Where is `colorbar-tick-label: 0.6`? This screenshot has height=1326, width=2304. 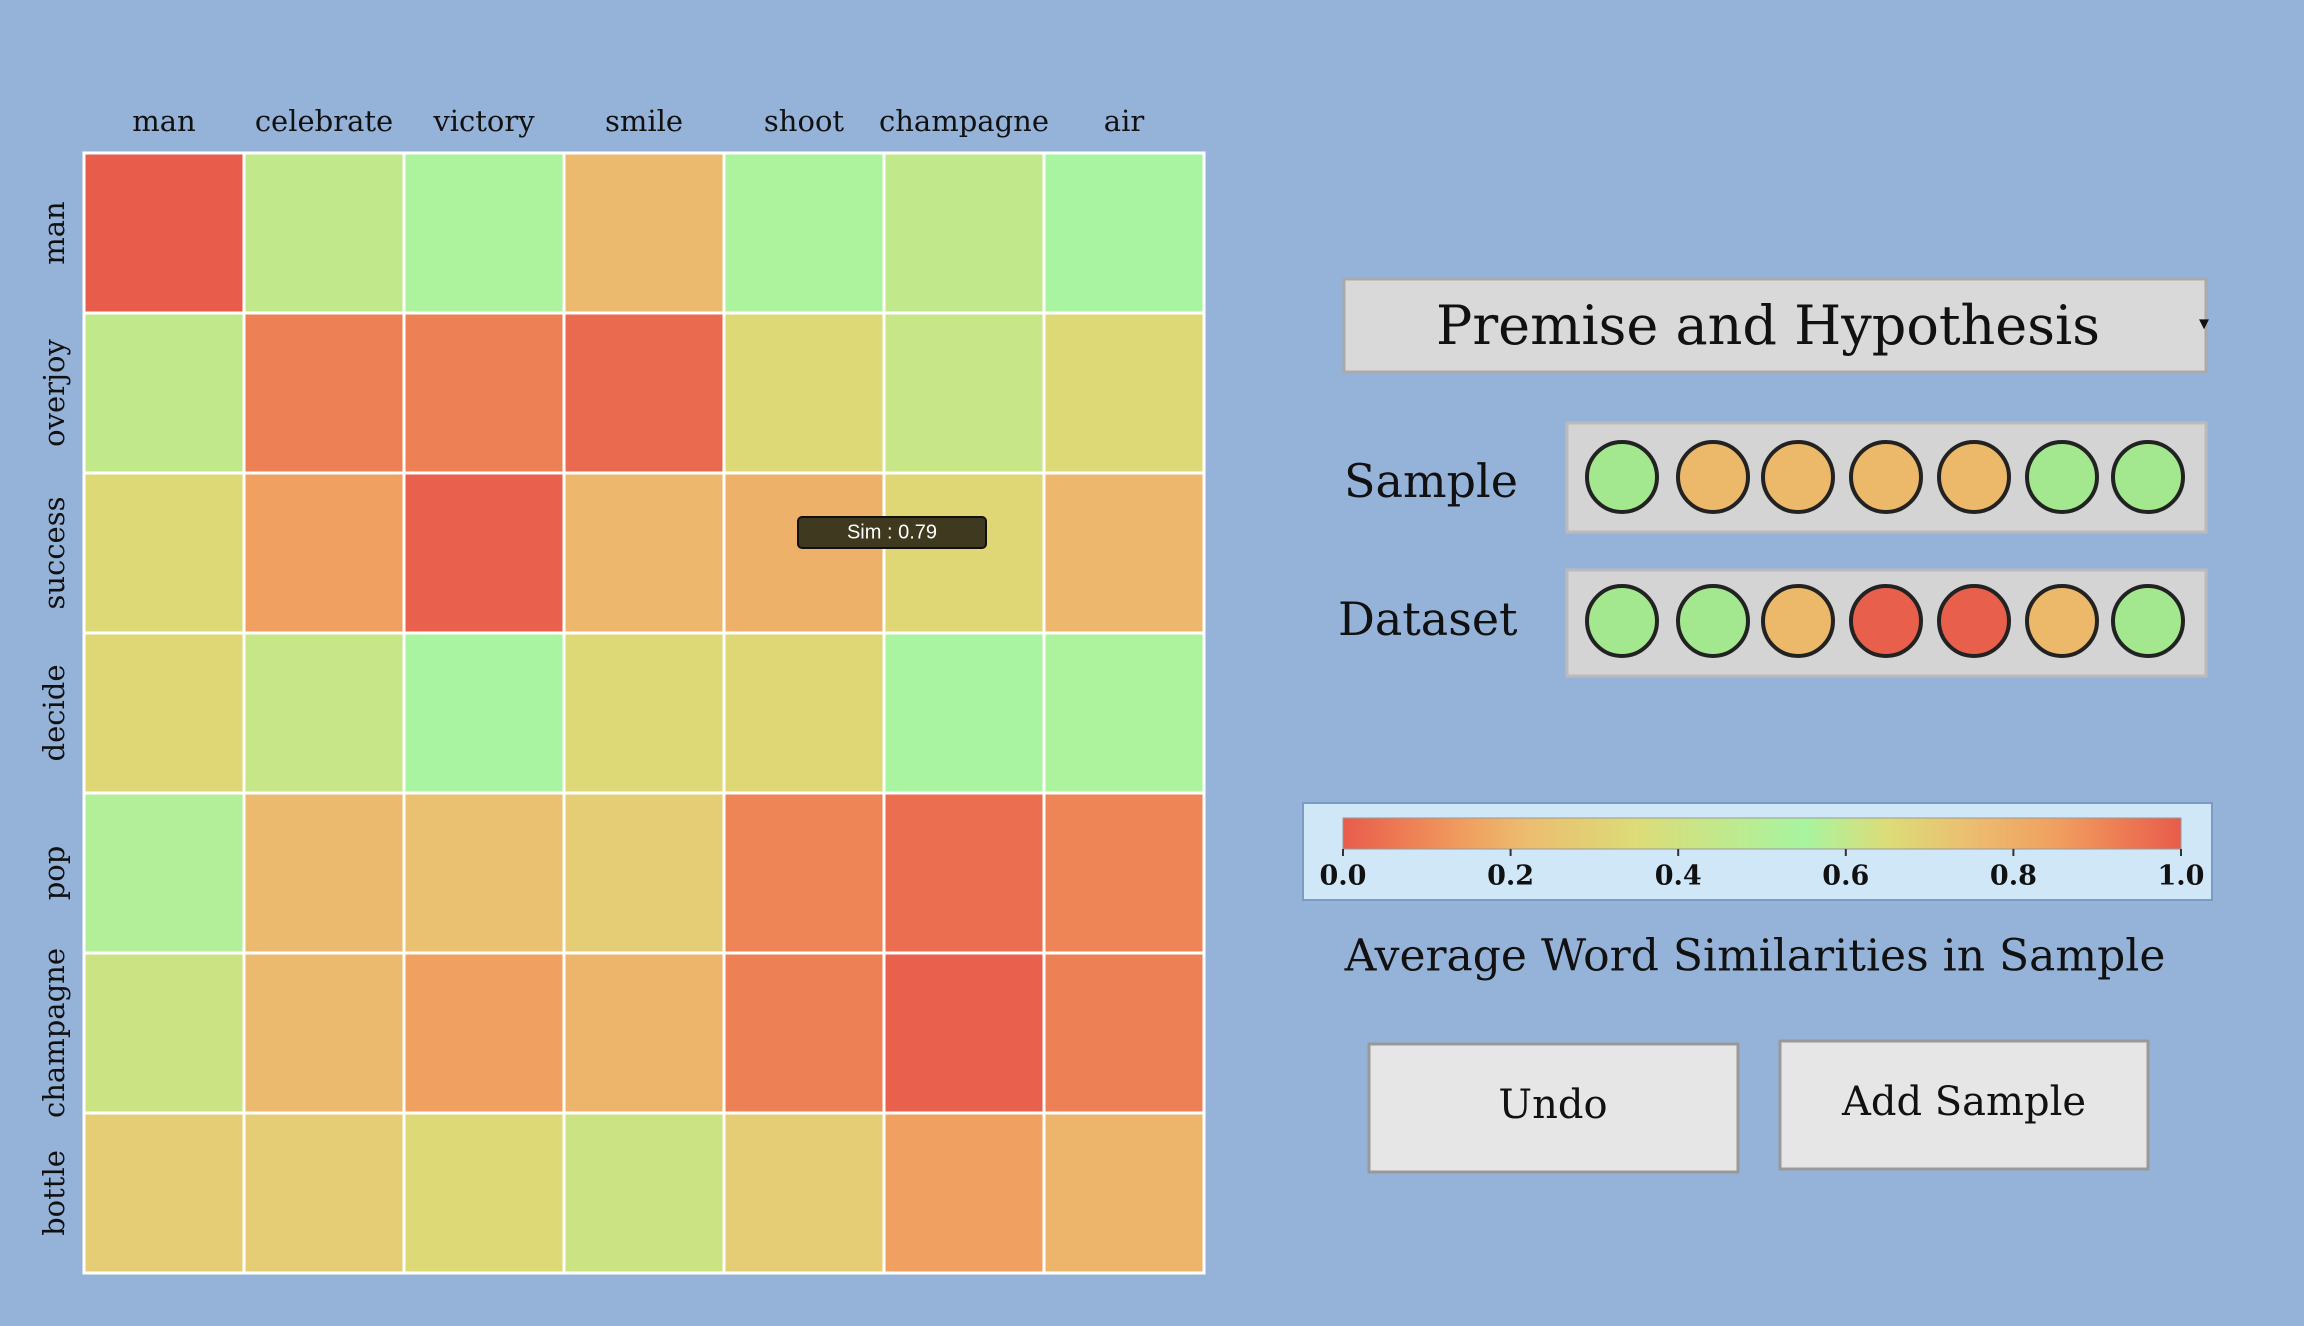
colorbar-tick-label: 0.6 is located at coordinates (1845, 876).